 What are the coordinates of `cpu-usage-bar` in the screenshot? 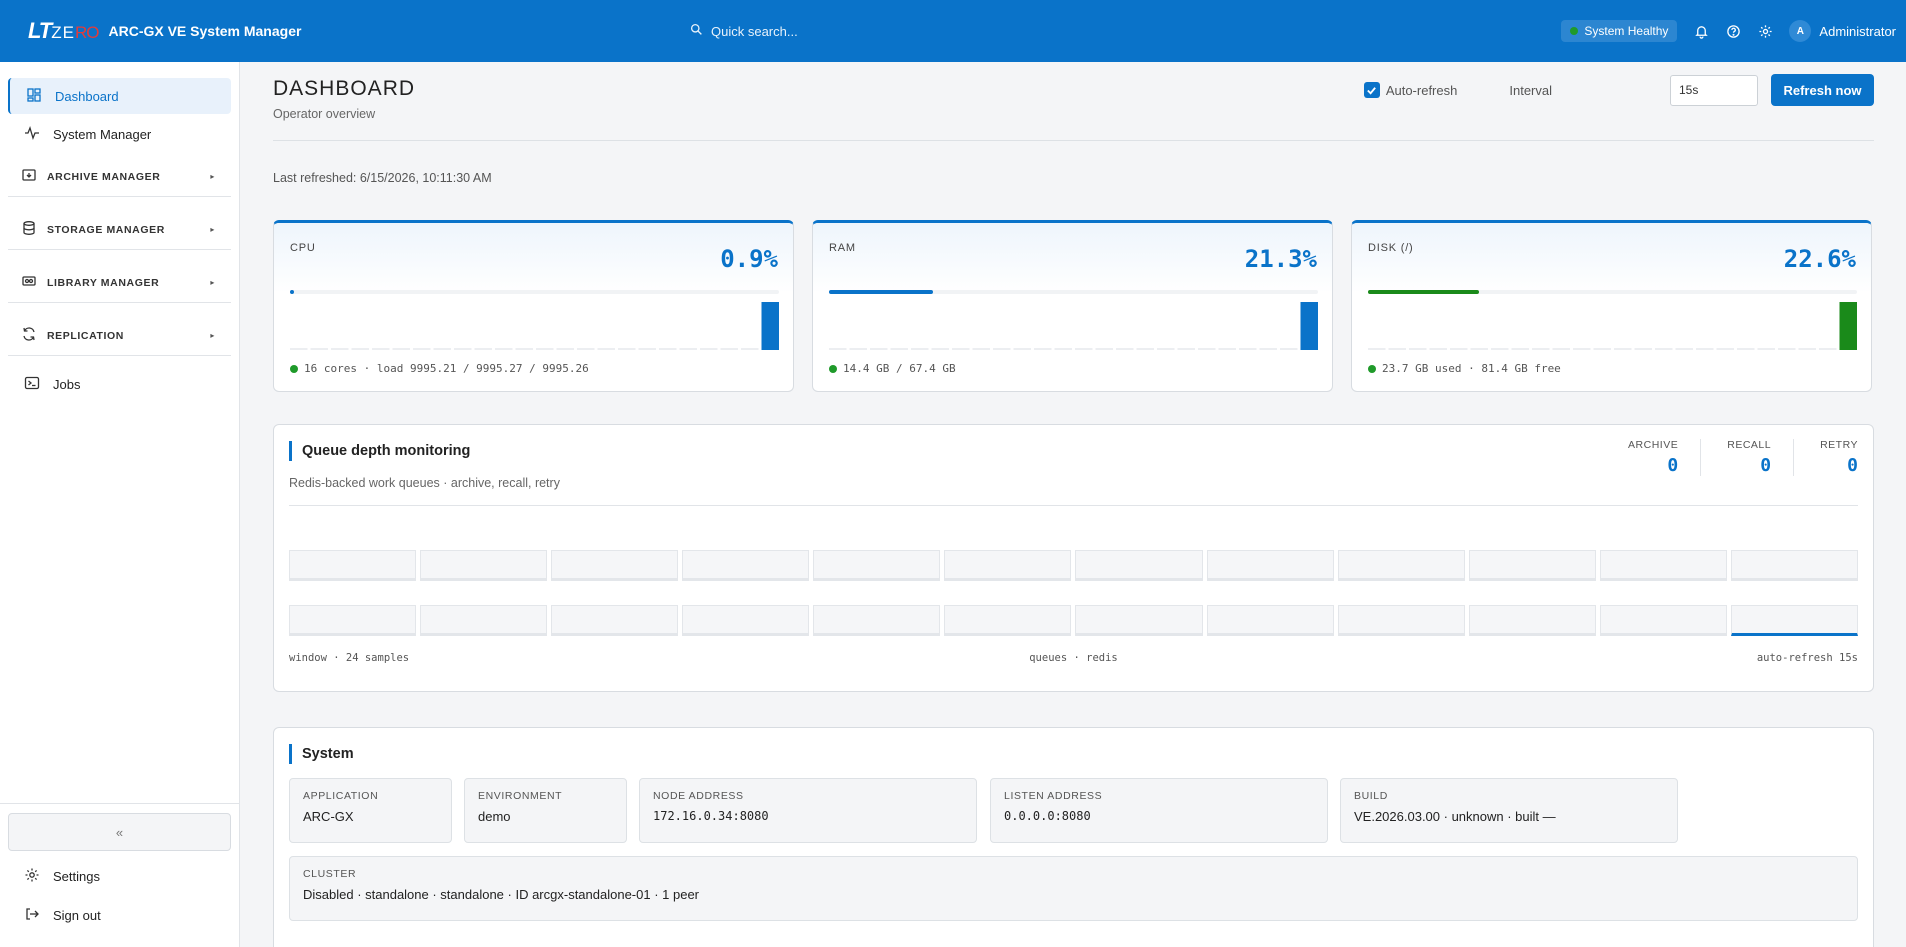 It's located at (534, 292).